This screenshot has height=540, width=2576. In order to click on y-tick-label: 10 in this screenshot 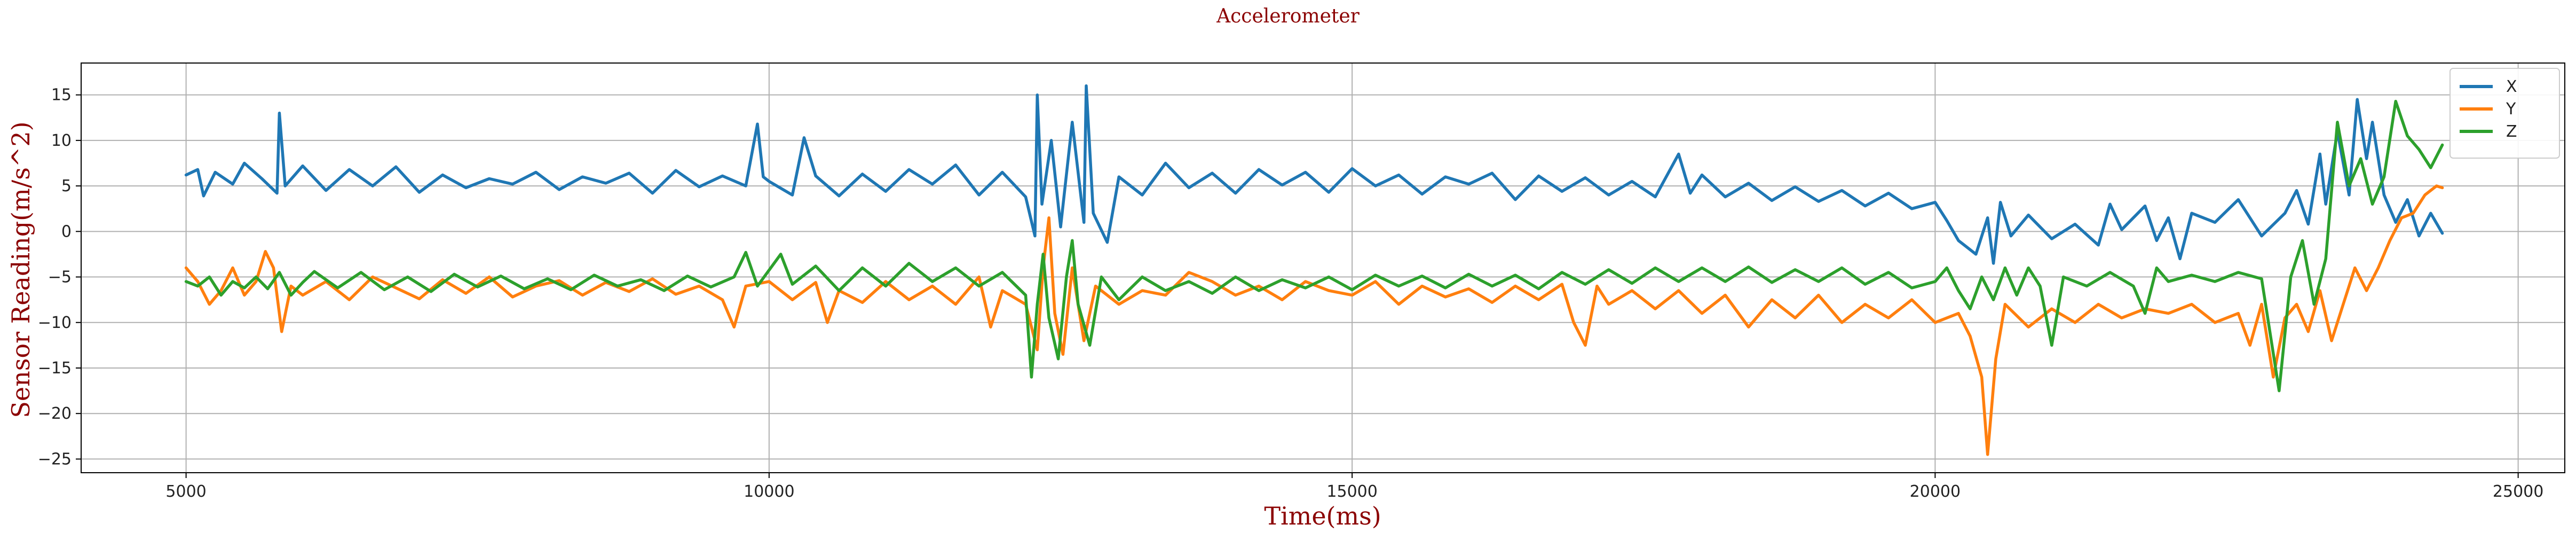, I will do `click(61, 140)`.